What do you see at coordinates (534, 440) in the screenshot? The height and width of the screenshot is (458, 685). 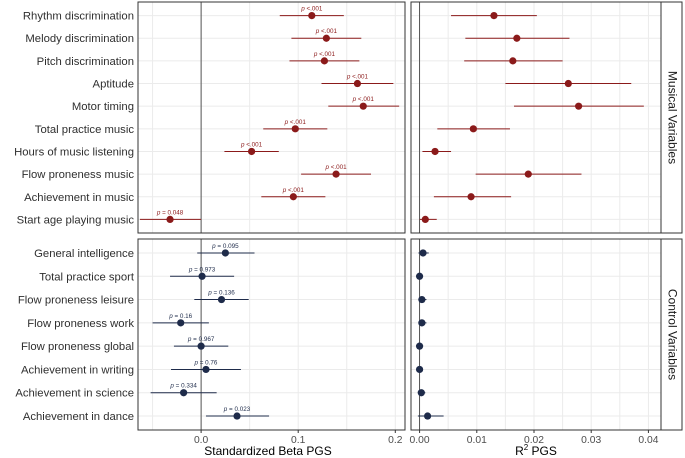 I see `x-tick-label-r2: 0.02` at bounding box center [534, 440].